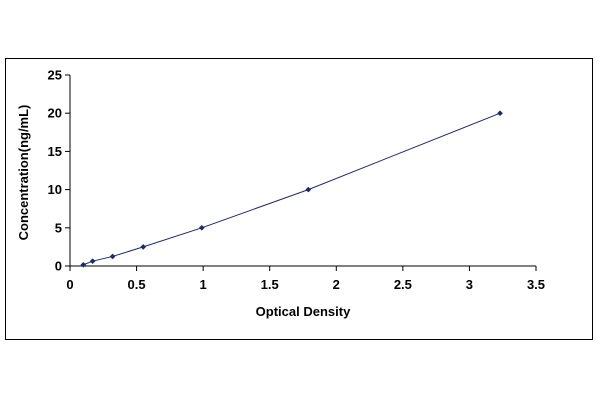  Describe the element at coordinates (55, 113) in the screenshot. I see `y-tick-label: 20` at that location.